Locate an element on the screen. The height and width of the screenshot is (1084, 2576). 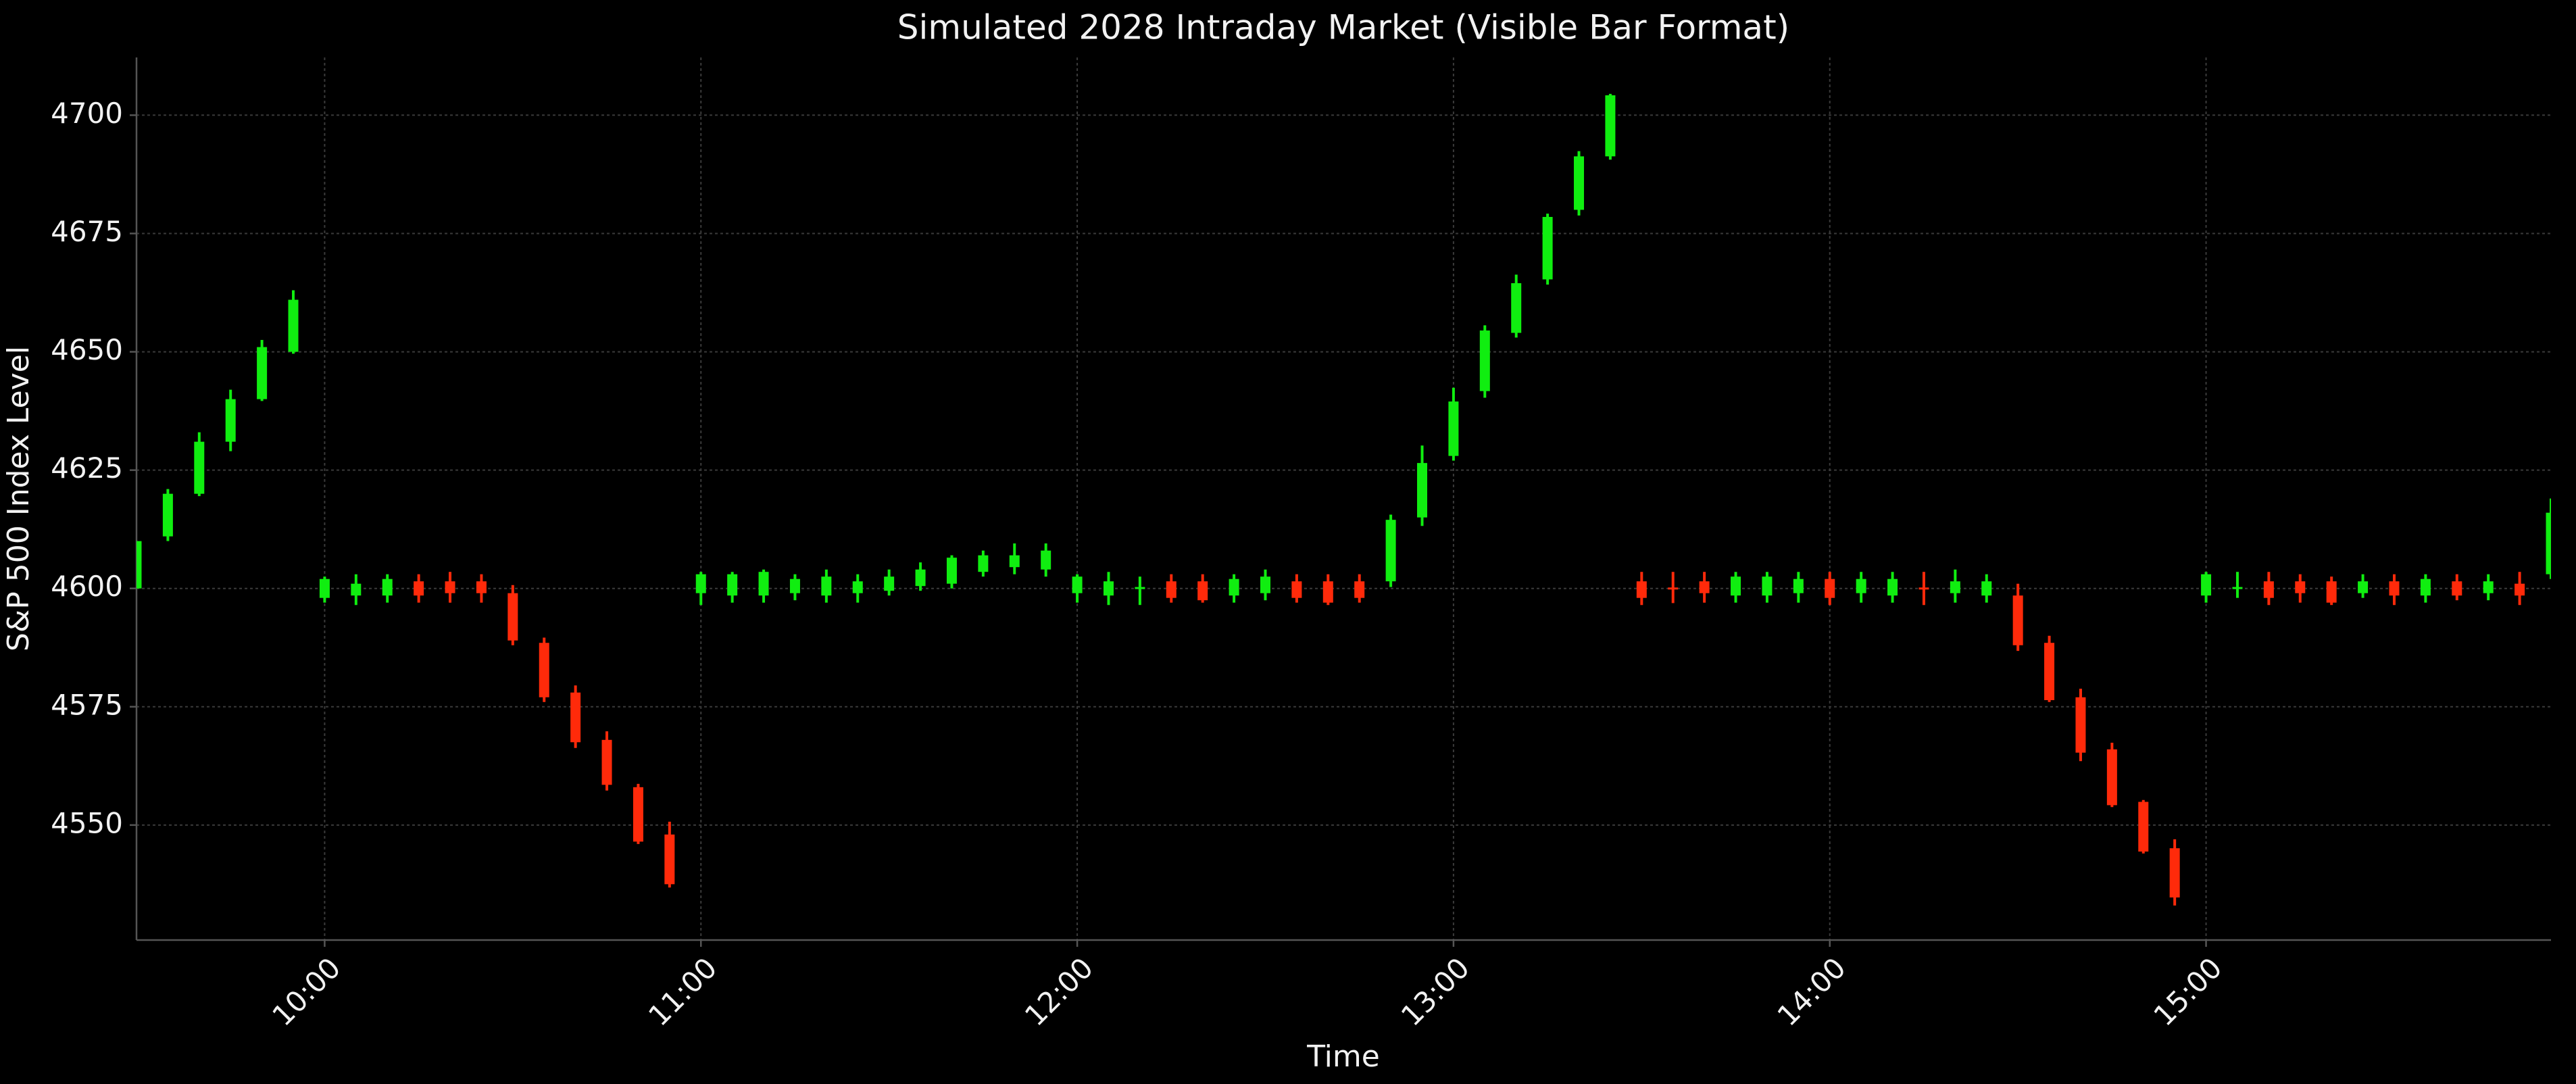
x-tick-label: 15:00 is located at coordinates (2187, 991).